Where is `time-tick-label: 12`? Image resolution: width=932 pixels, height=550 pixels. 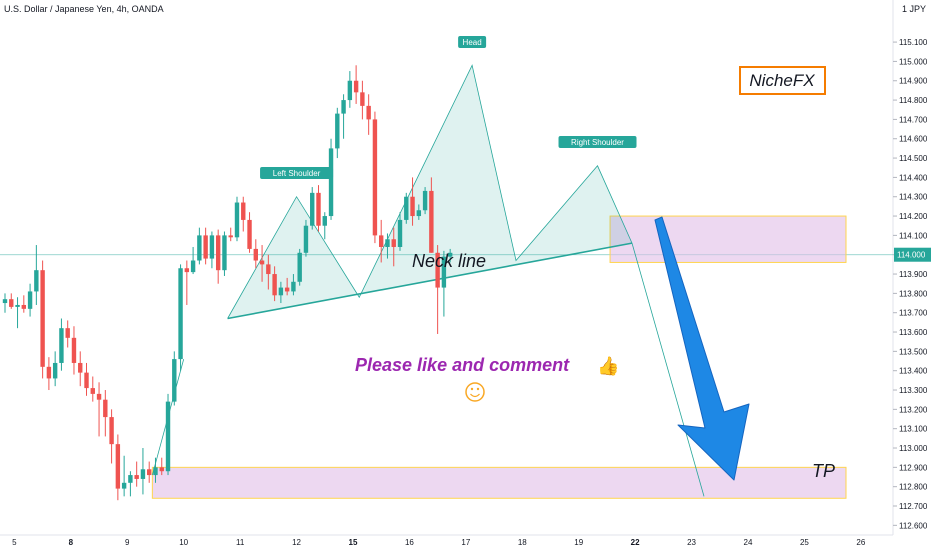 time-tick-label: 12 is located at coordinates (296, 542).